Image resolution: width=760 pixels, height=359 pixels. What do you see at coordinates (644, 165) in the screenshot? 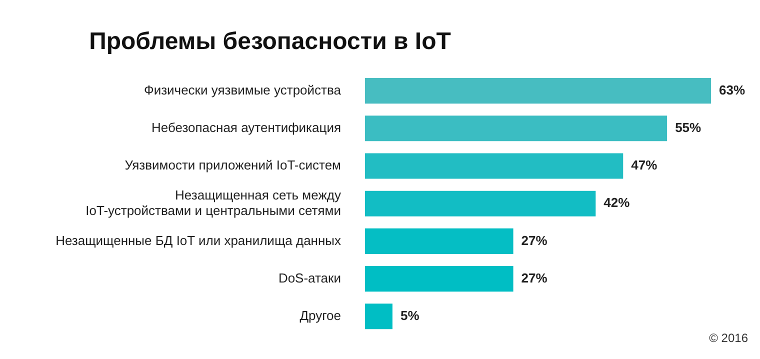
I see `data-label: 47%` at bounding box center [644, 165].